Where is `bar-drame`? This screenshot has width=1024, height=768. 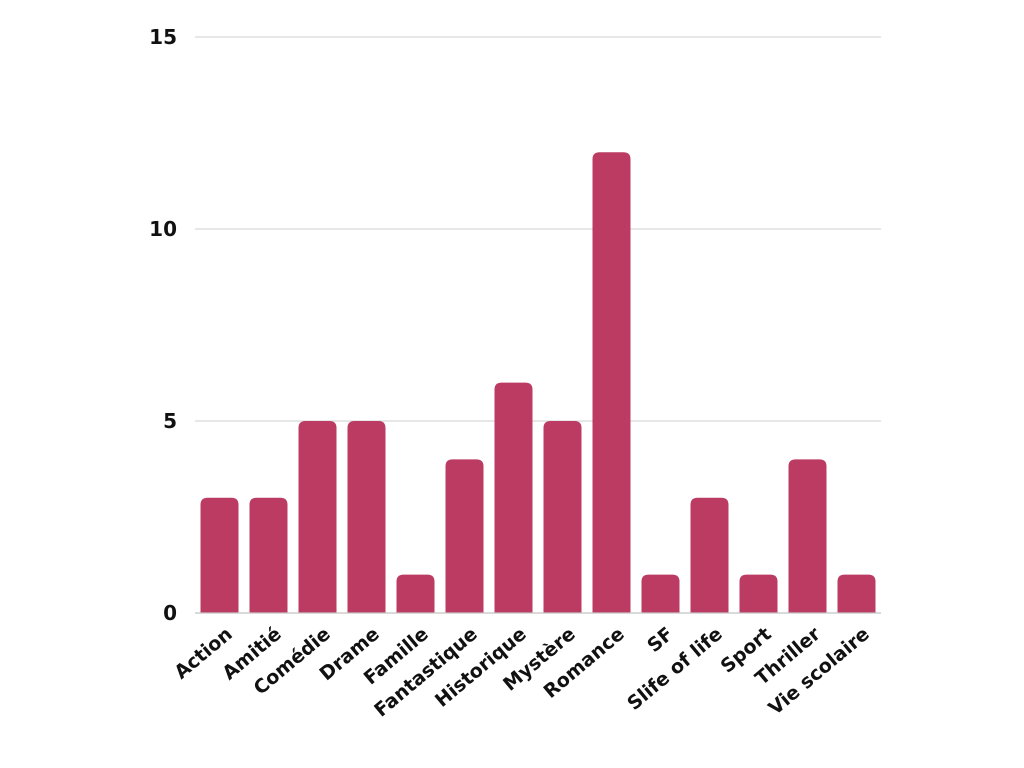 bar-drame is located at coordinates (366, 517).